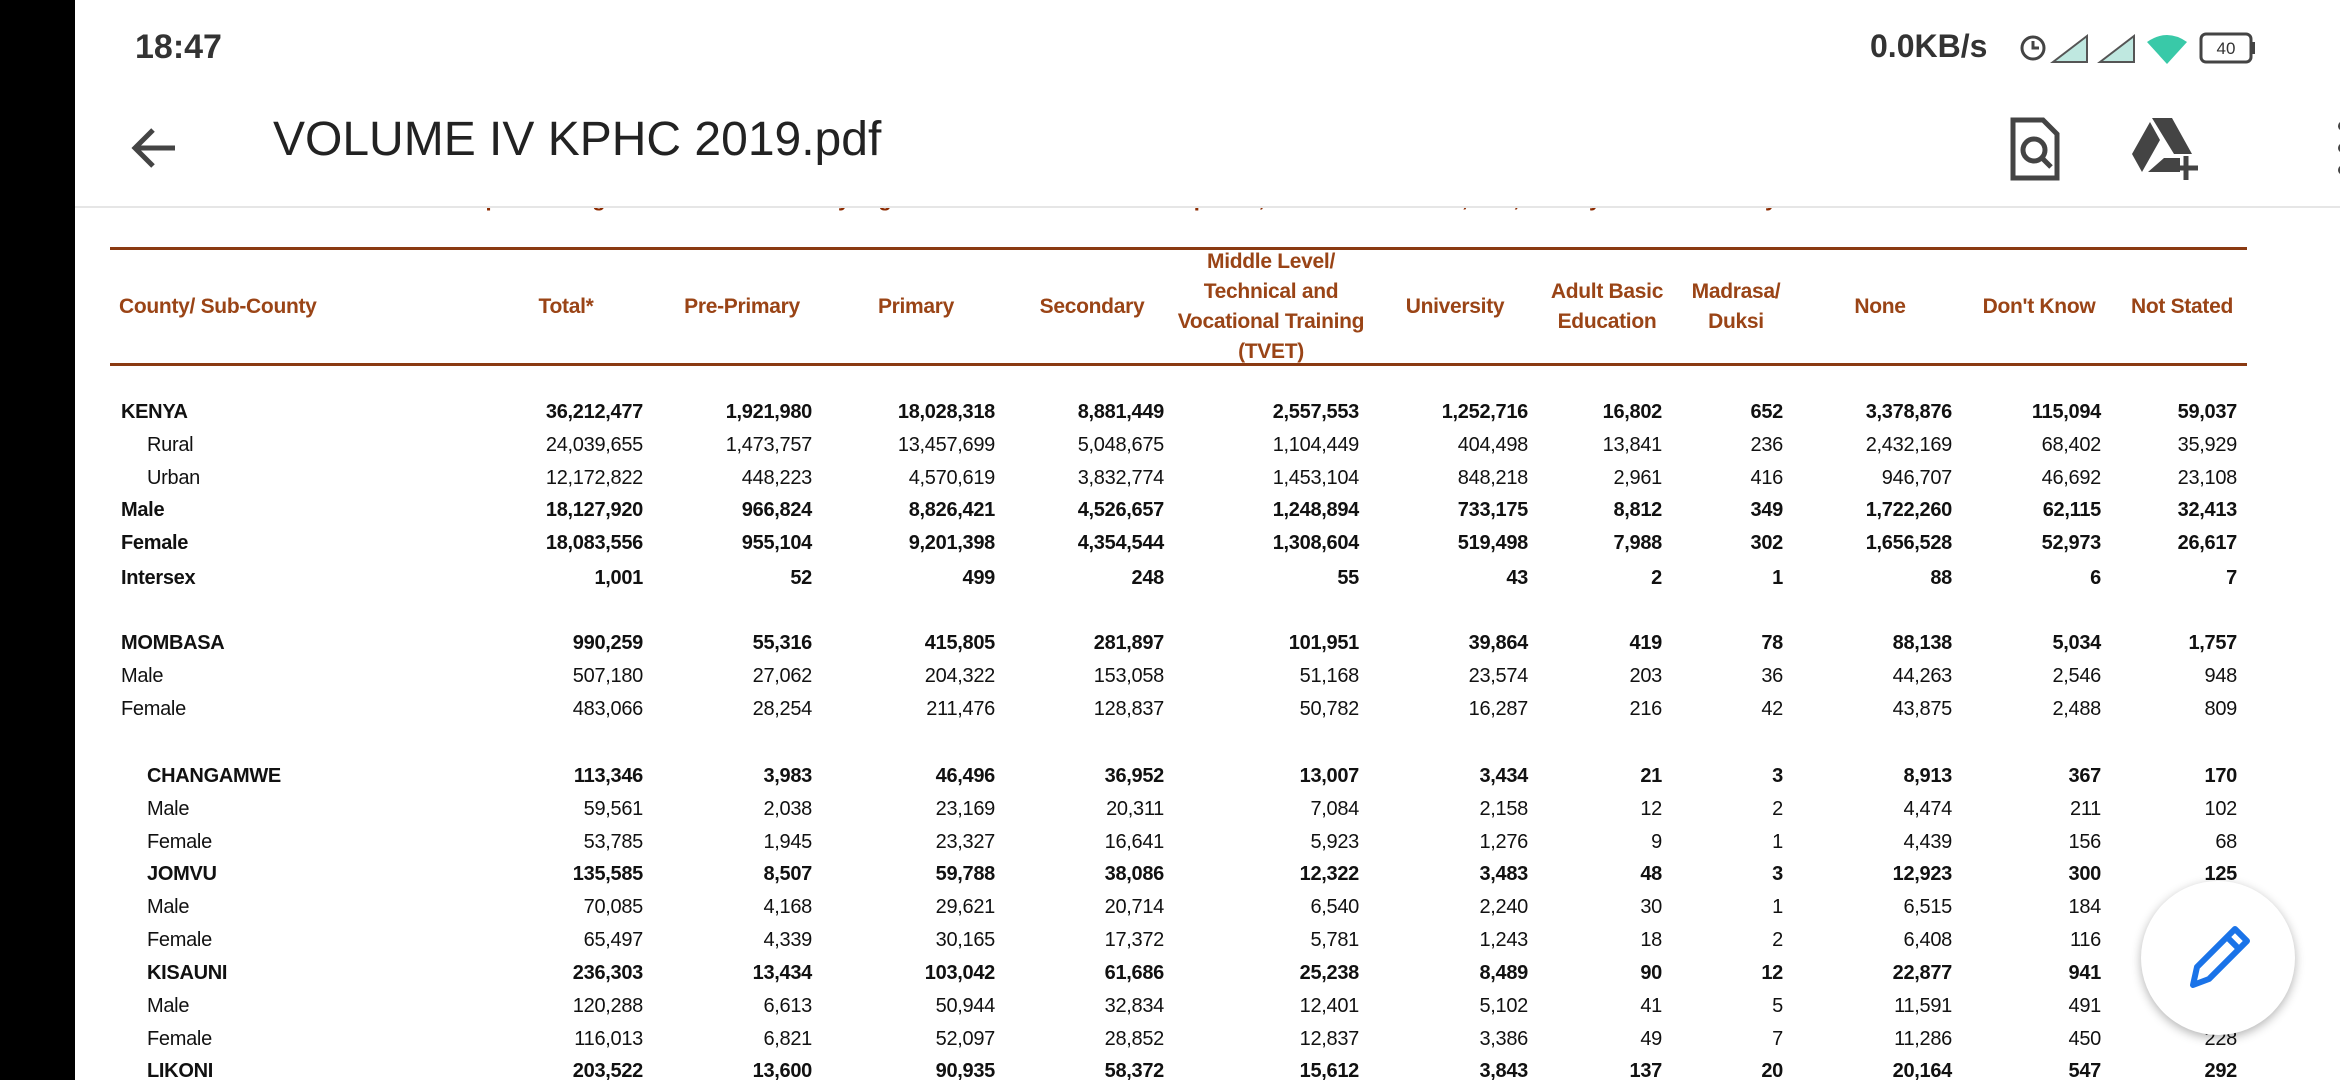 Image resolution: width=2340 pixels, height=1080 pixels. I want to click on table-cell: 59,788, so click(965, 874).